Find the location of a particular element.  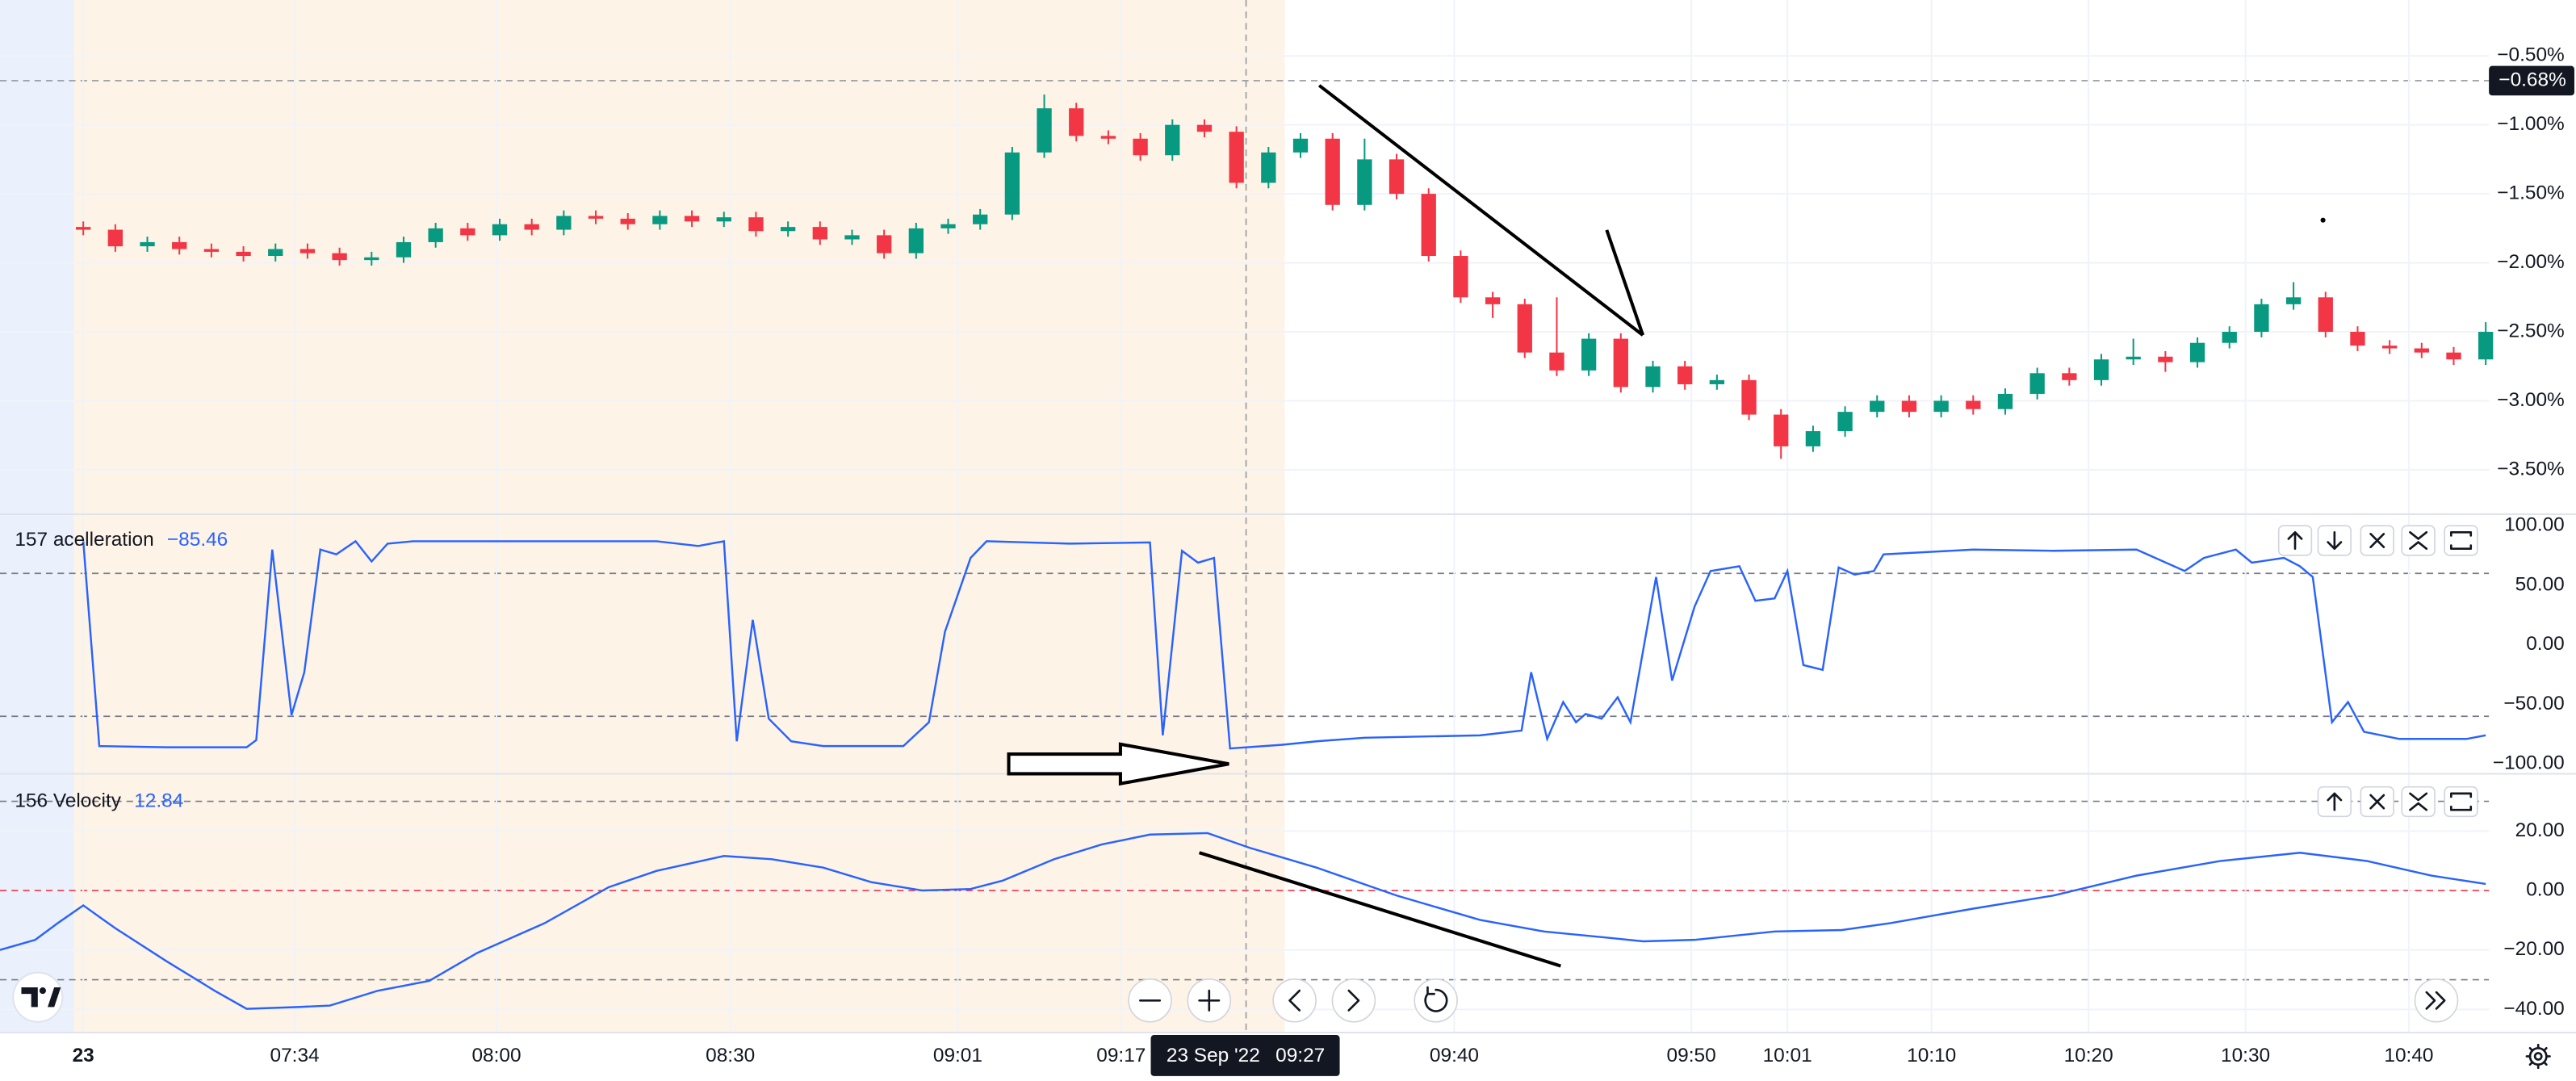

x-tick-label: 10:30 is located at coordinates (2245, 1055).